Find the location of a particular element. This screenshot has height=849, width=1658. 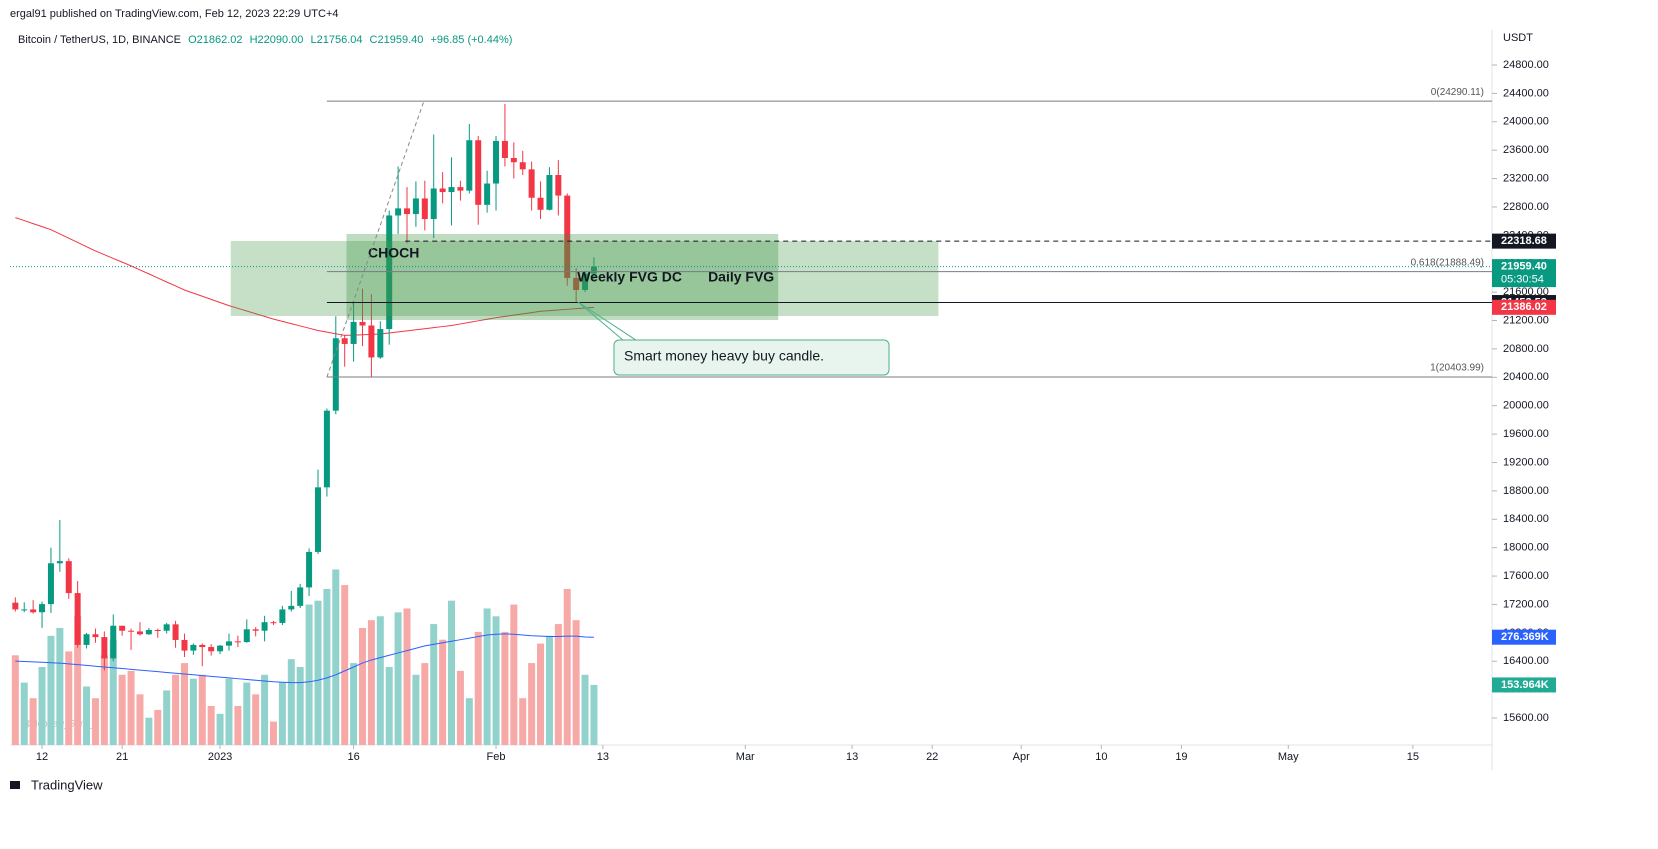

currency: USDT is located at coordinates (1518, 38).